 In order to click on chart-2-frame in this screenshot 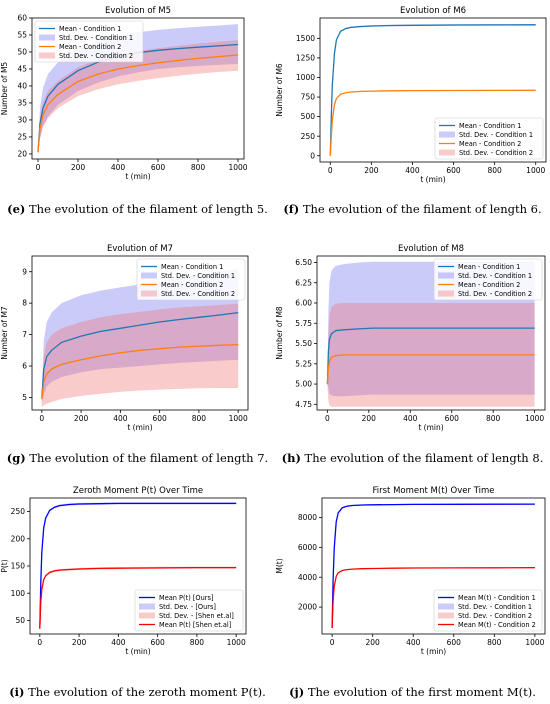, I will do `click(140, 333)`.